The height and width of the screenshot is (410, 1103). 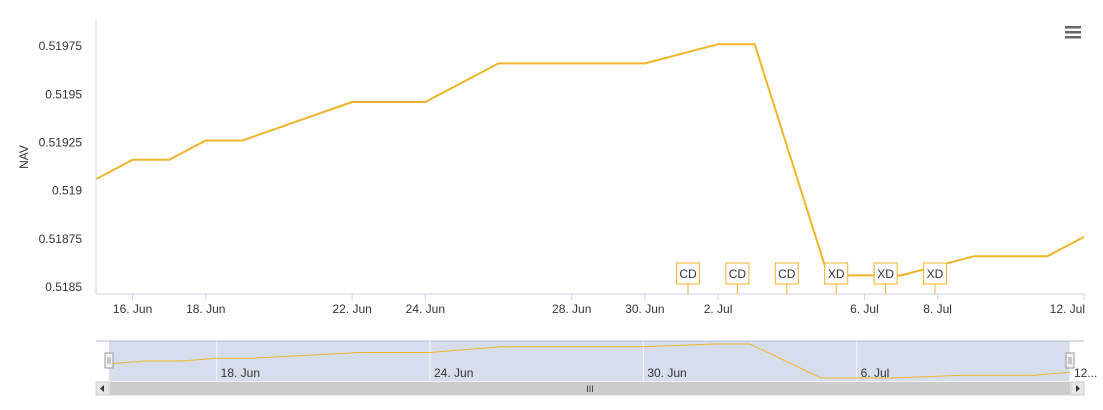 I want to click on arrow-right-icon, so click(x=1077, y=388).